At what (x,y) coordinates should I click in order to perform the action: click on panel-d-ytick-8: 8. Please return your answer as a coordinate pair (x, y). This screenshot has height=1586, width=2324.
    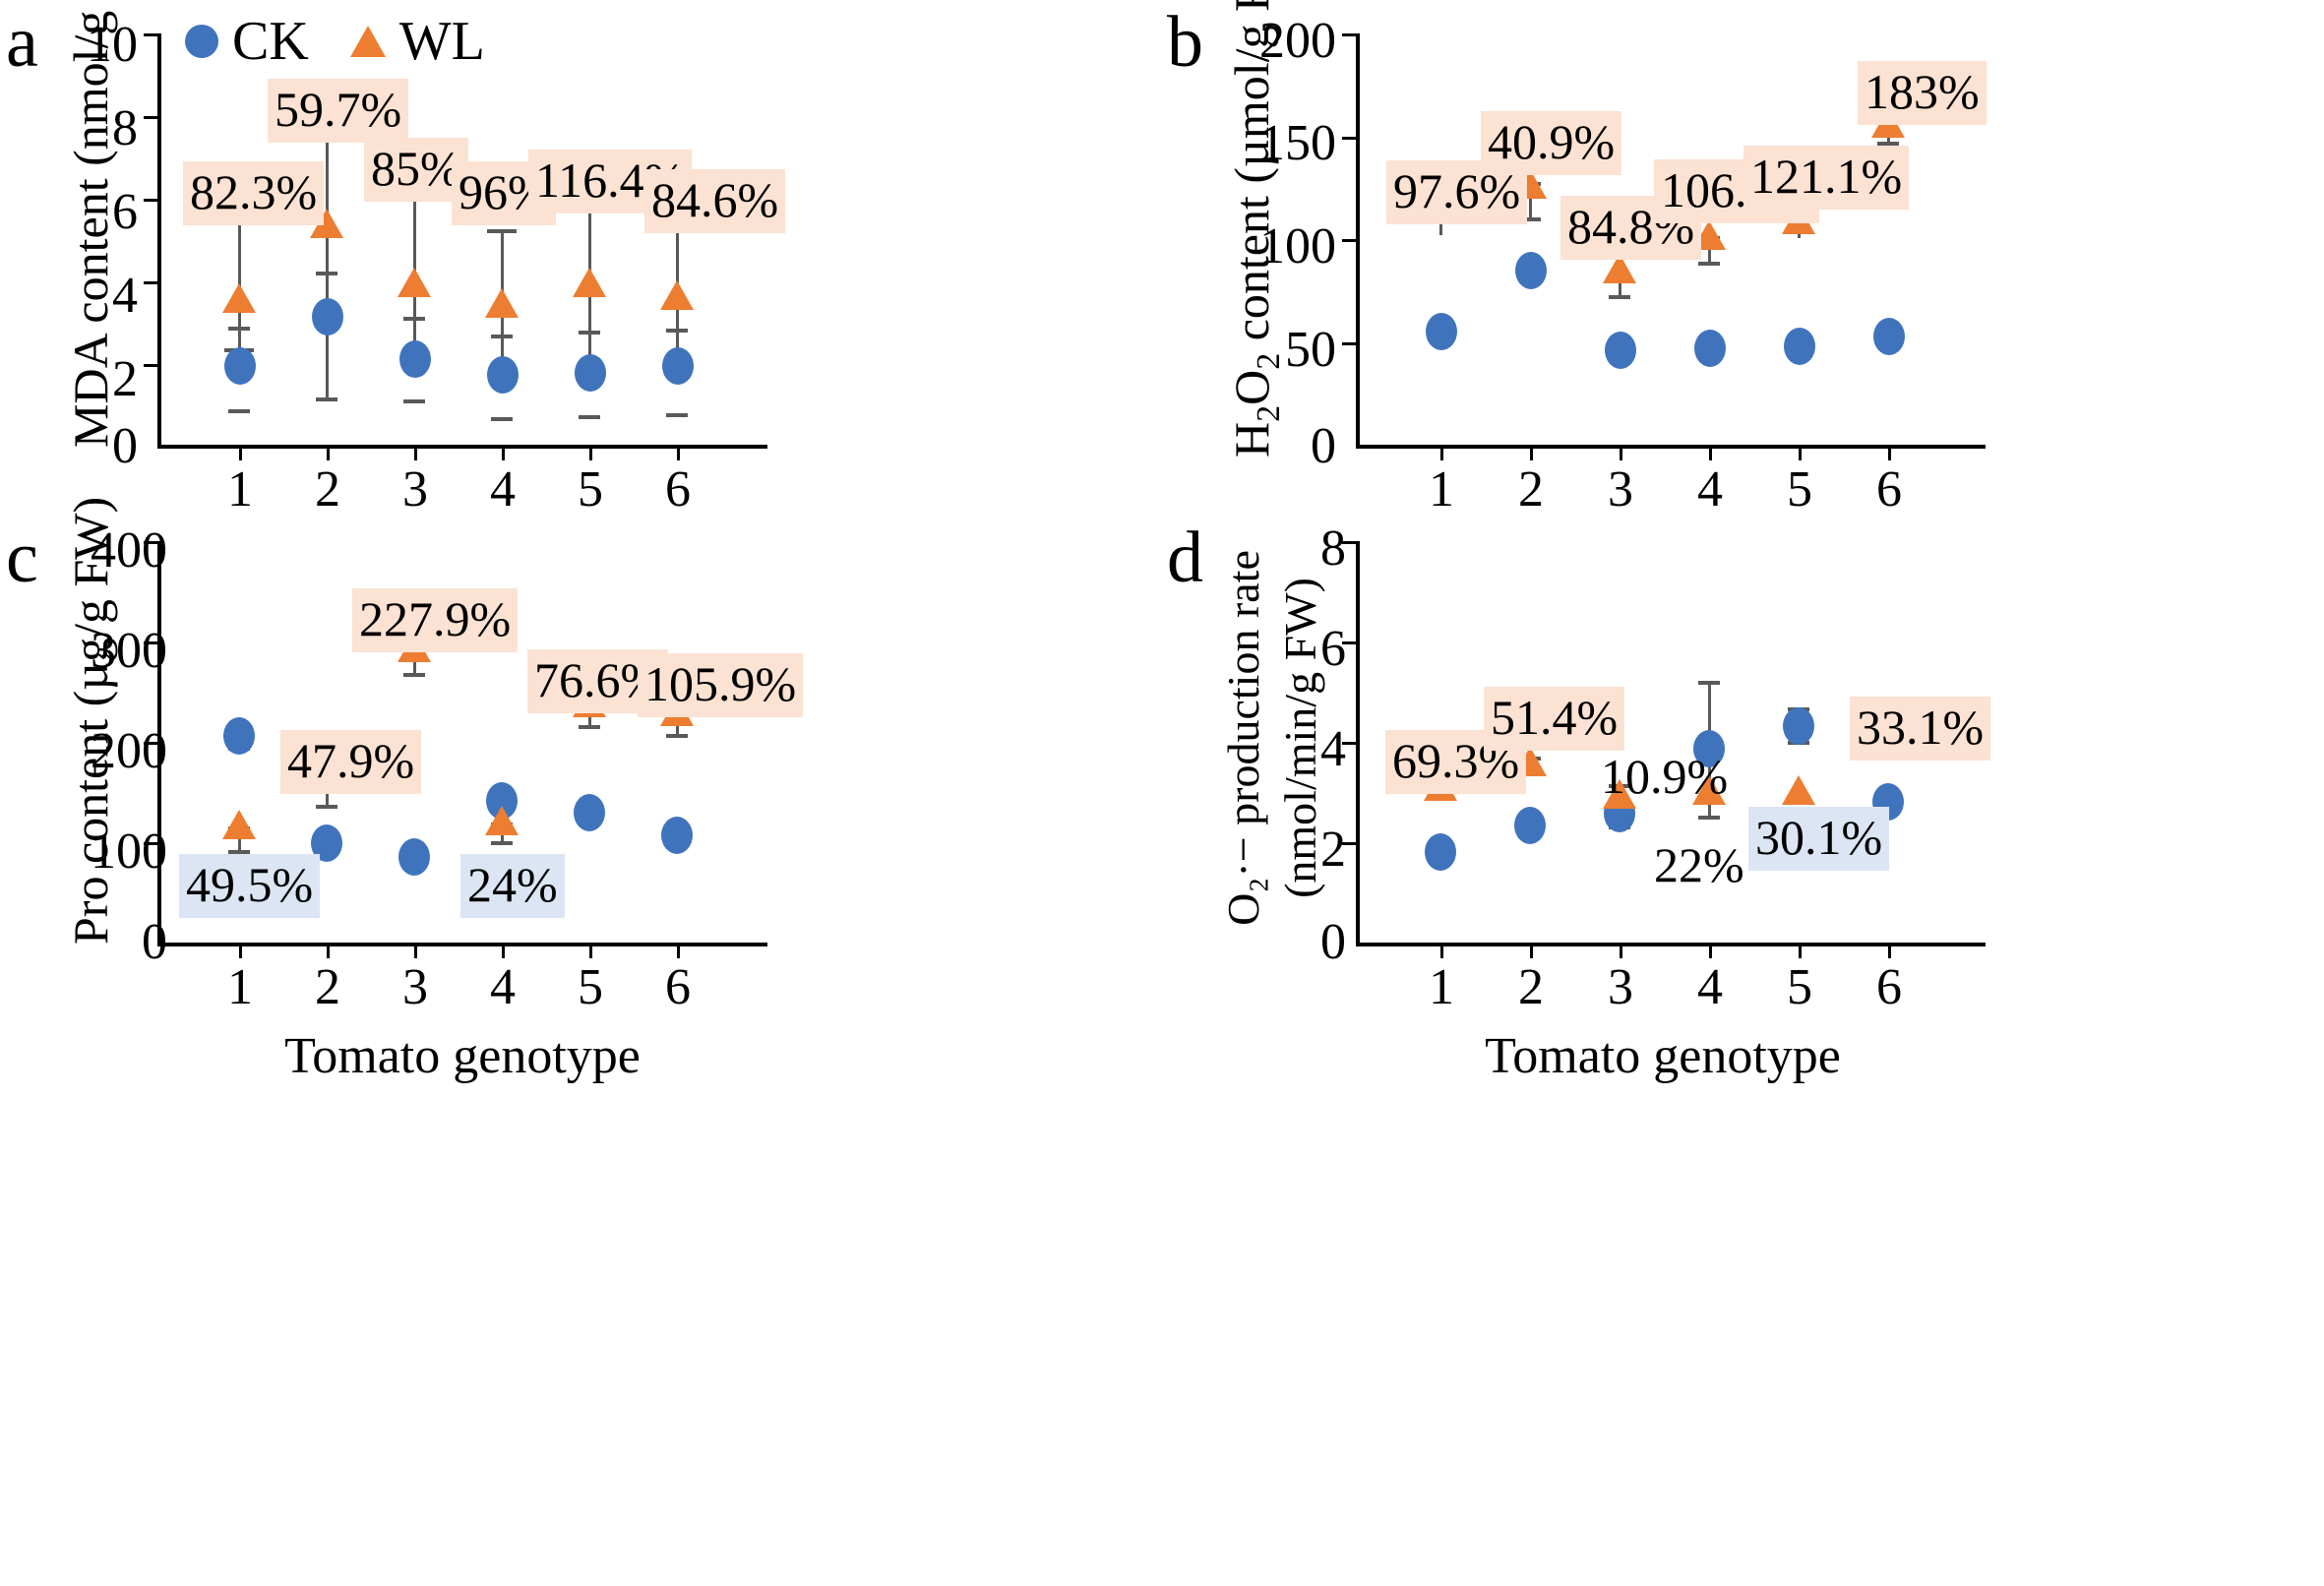
    Looking at the image, I should click on (1333, 548).